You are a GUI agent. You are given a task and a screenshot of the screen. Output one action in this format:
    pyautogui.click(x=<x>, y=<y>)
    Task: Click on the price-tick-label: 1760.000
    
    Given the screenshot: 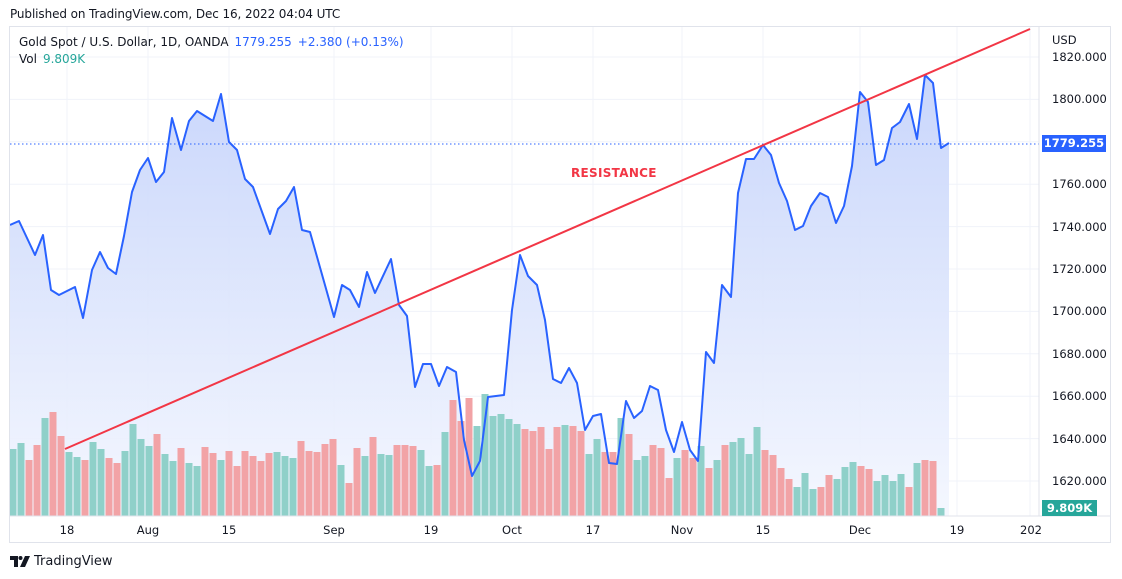 What is the action you would take?
    pyautogui.click(x=1079, y=184)
    